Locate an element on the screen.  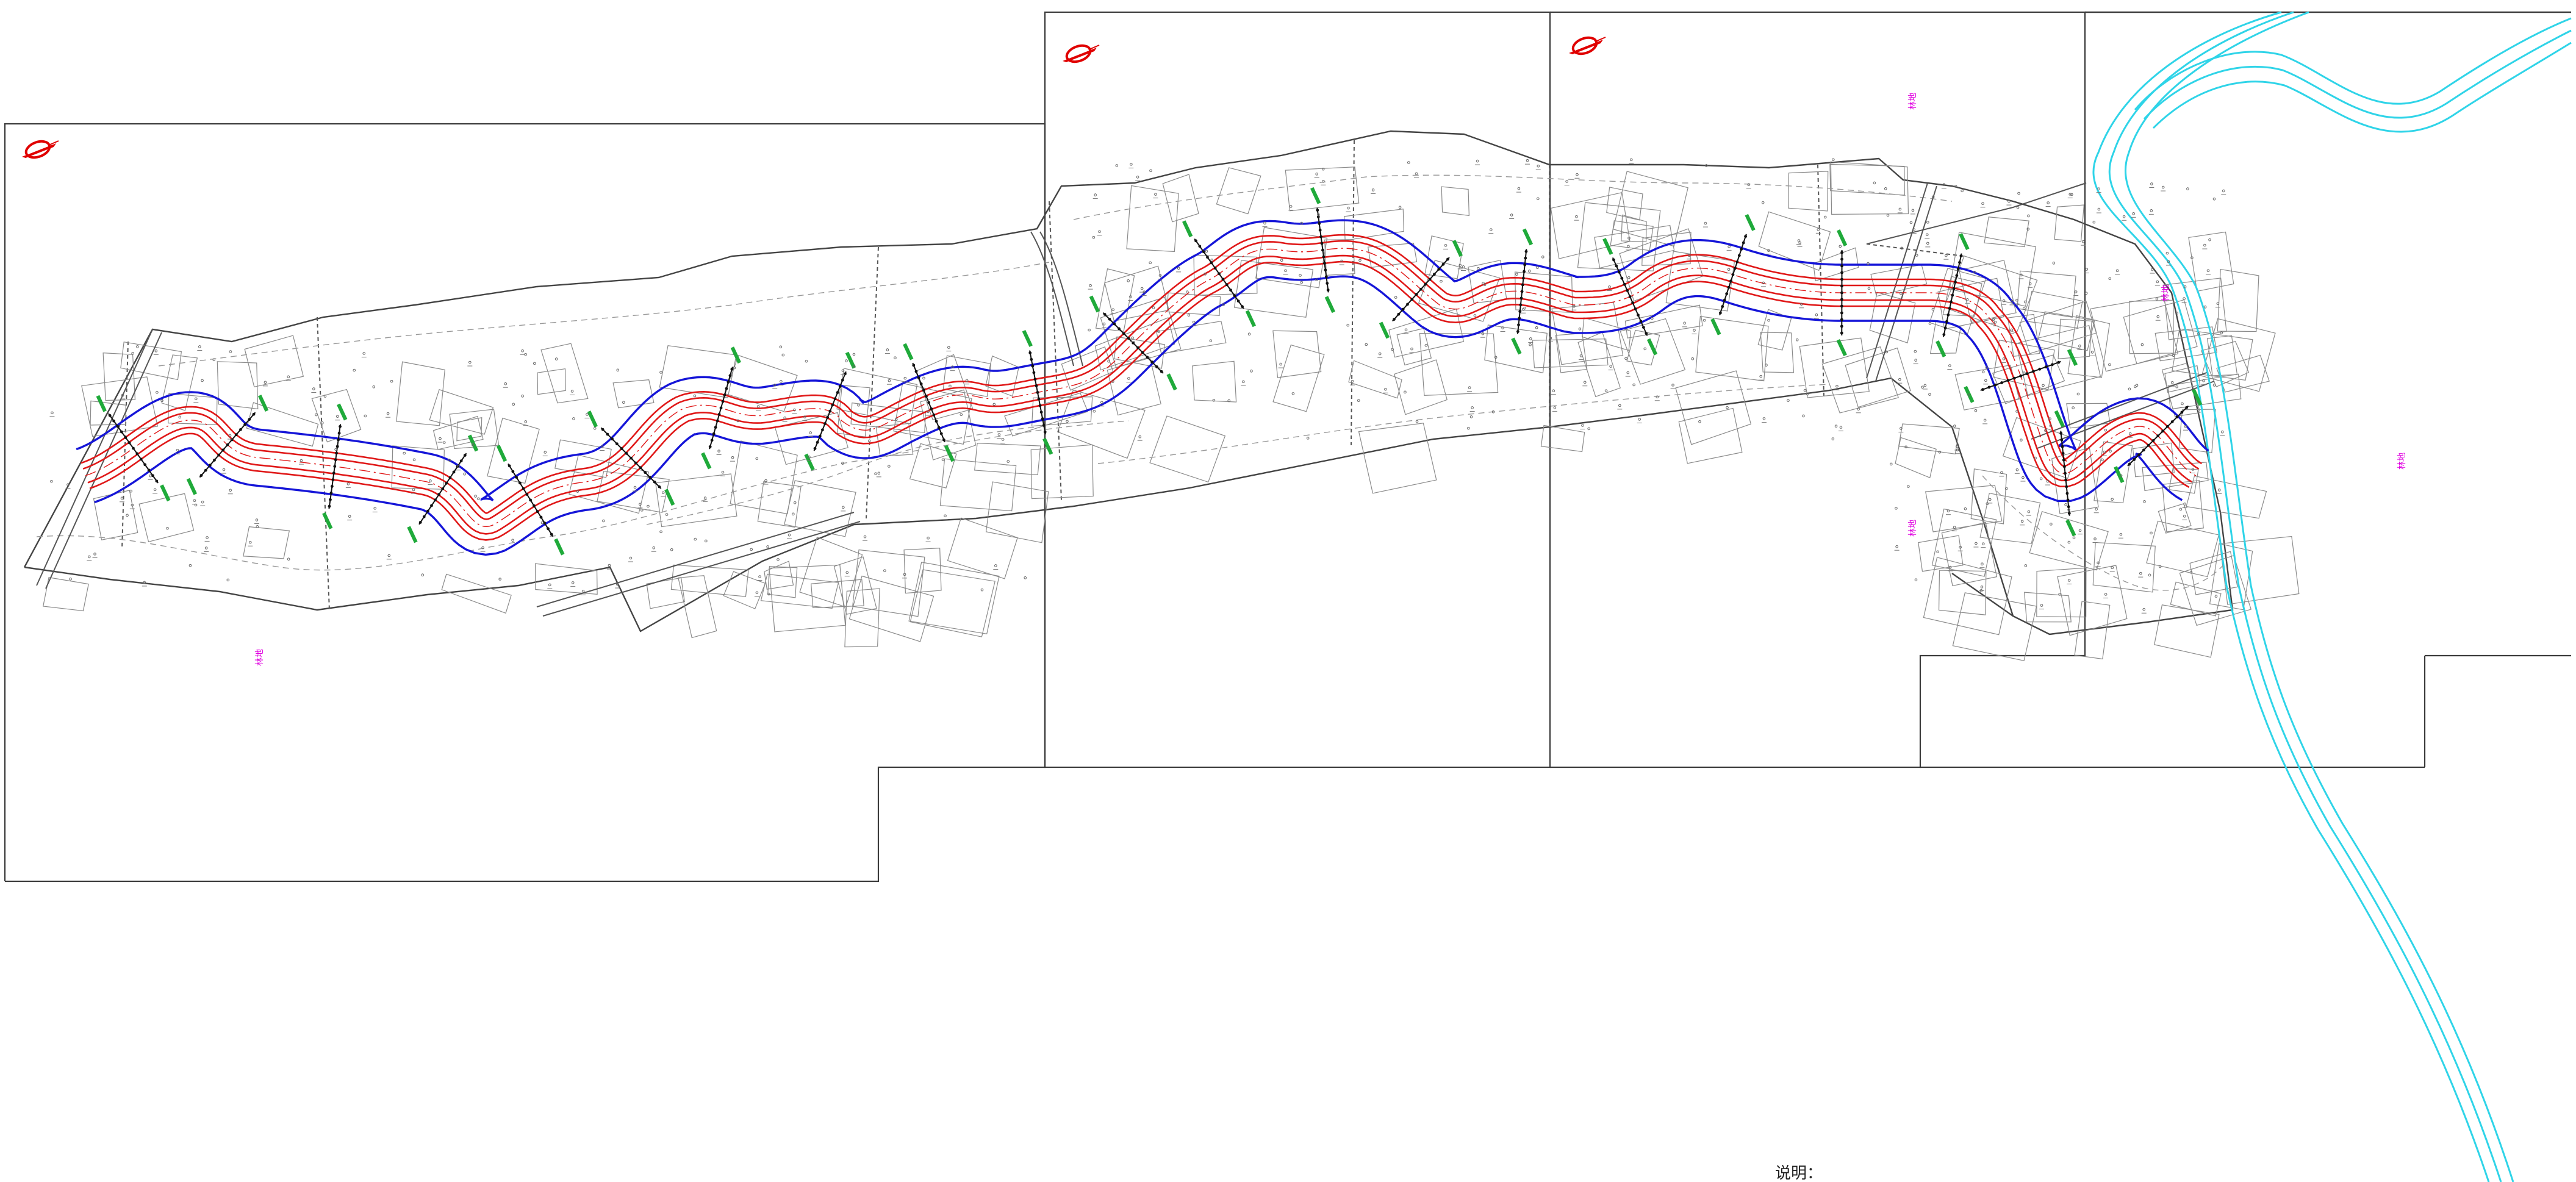
zone-label-3: 林地 is located at coordinates (1913, 101).